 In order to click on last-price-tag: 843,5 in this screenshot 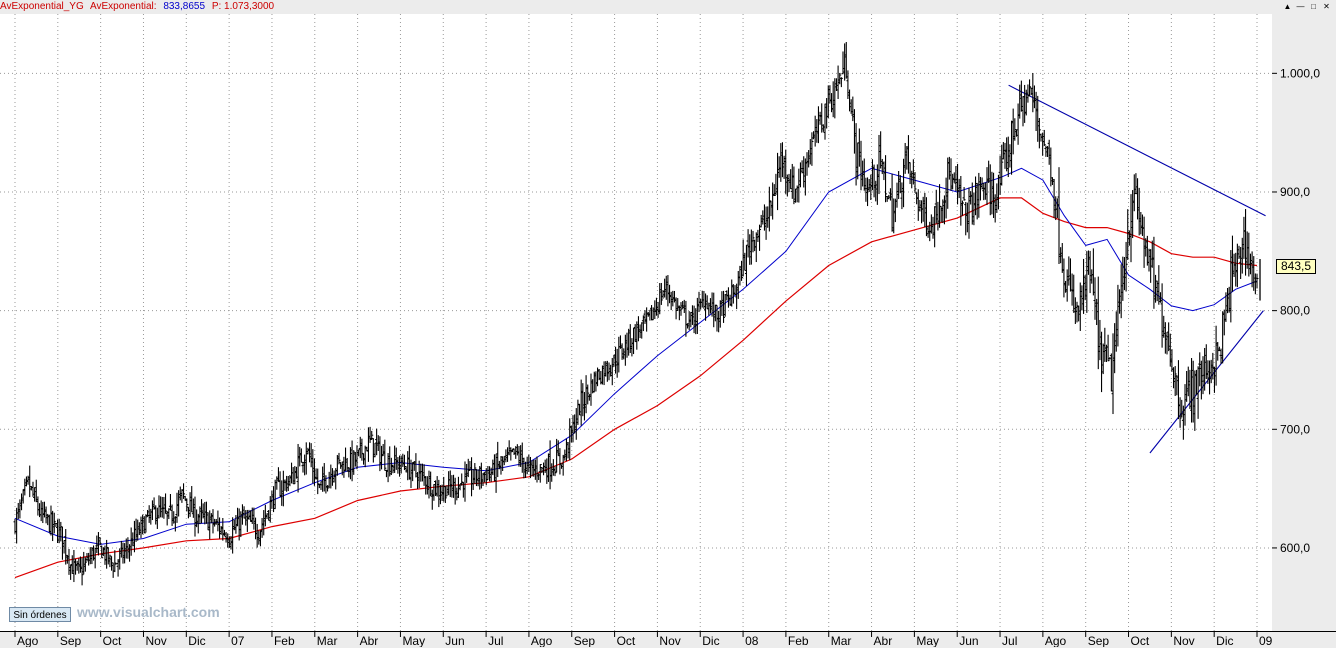, I will do `click(1296, 266)`.